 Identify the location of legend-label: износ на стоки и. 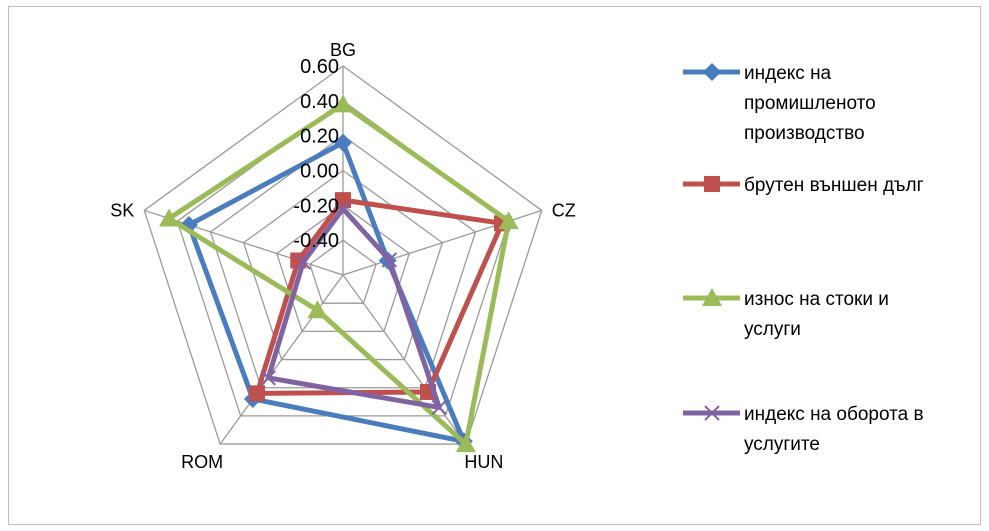
(816, 299).